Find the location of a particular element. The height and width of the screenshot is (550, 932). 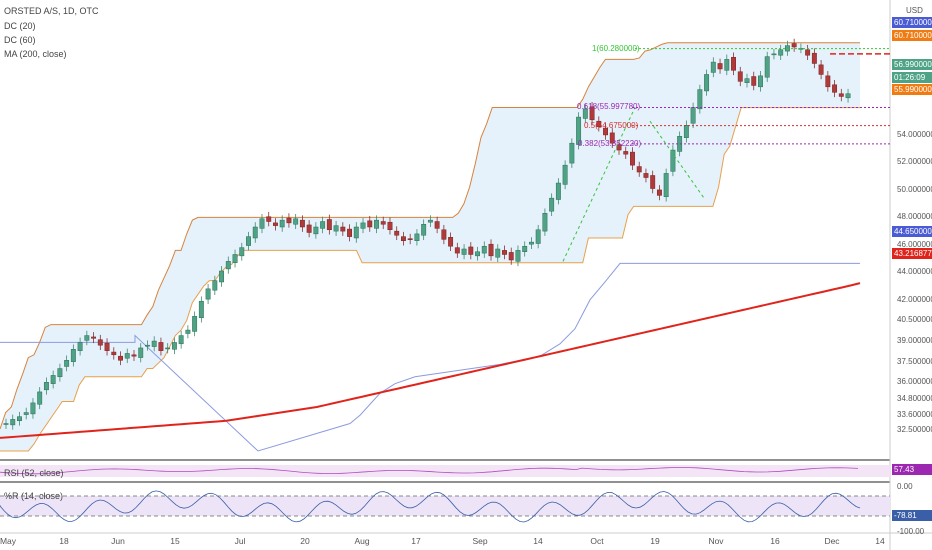

study-dc20-label: DC (20) is located at coordinates (20, 26).